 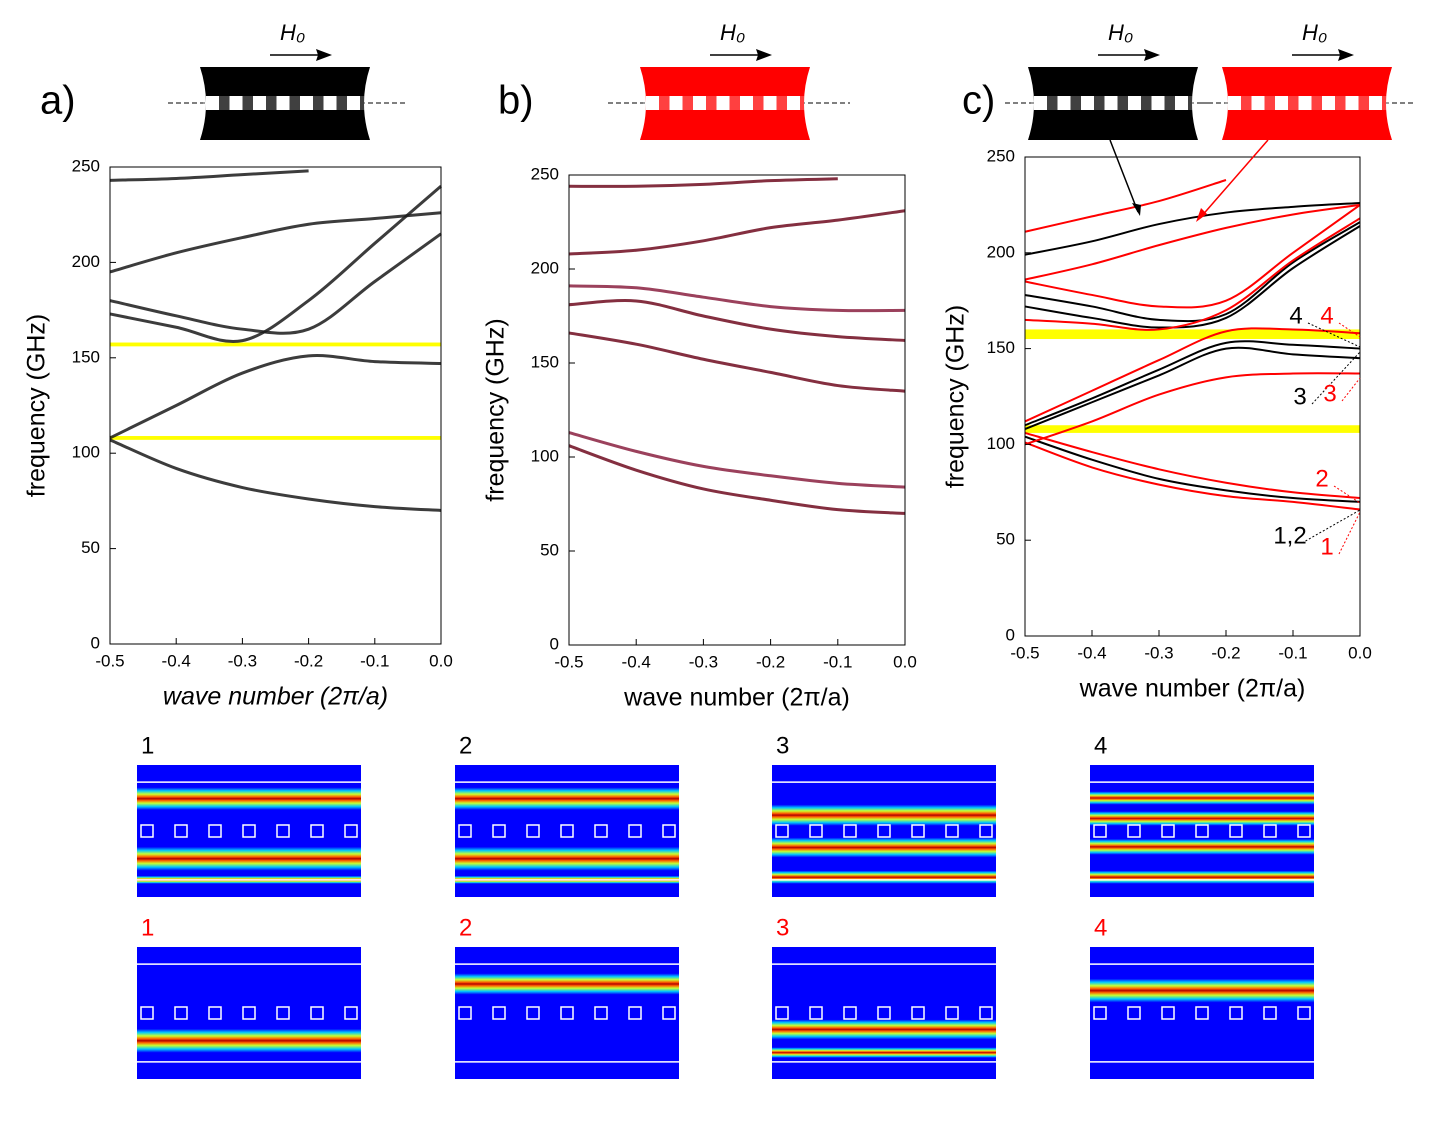 What do you see at coordinates (1192, 429) in the screenshot?
I see `band` at bounding box center [1192, 429].